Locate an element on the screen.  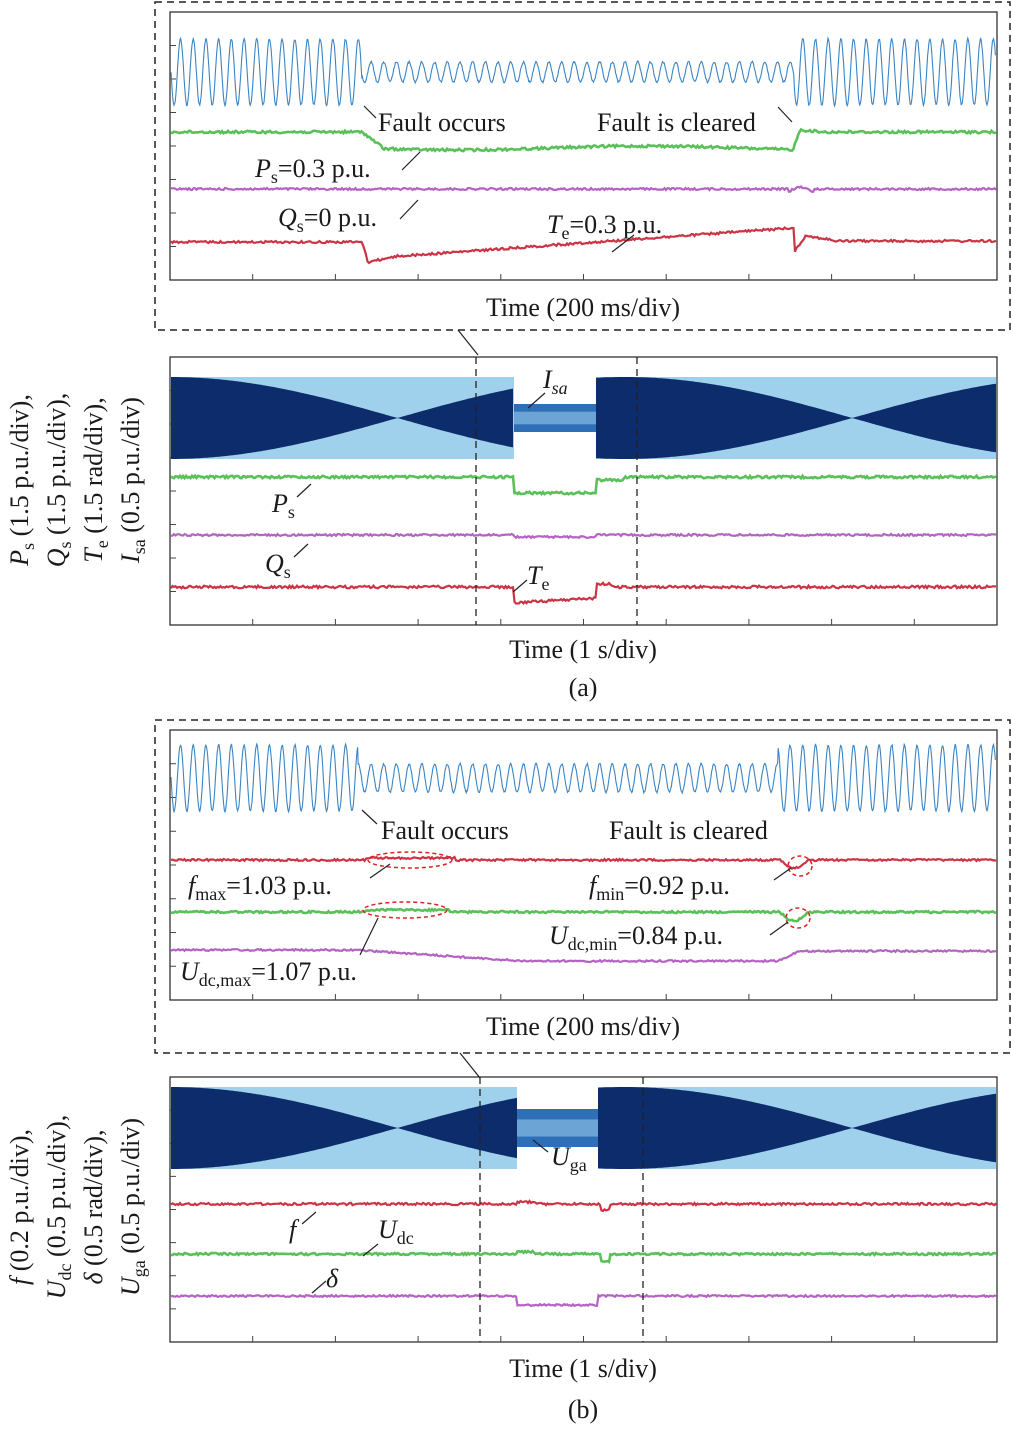
label-value: =0.84 p.u. is located at coordinates (670, 935).